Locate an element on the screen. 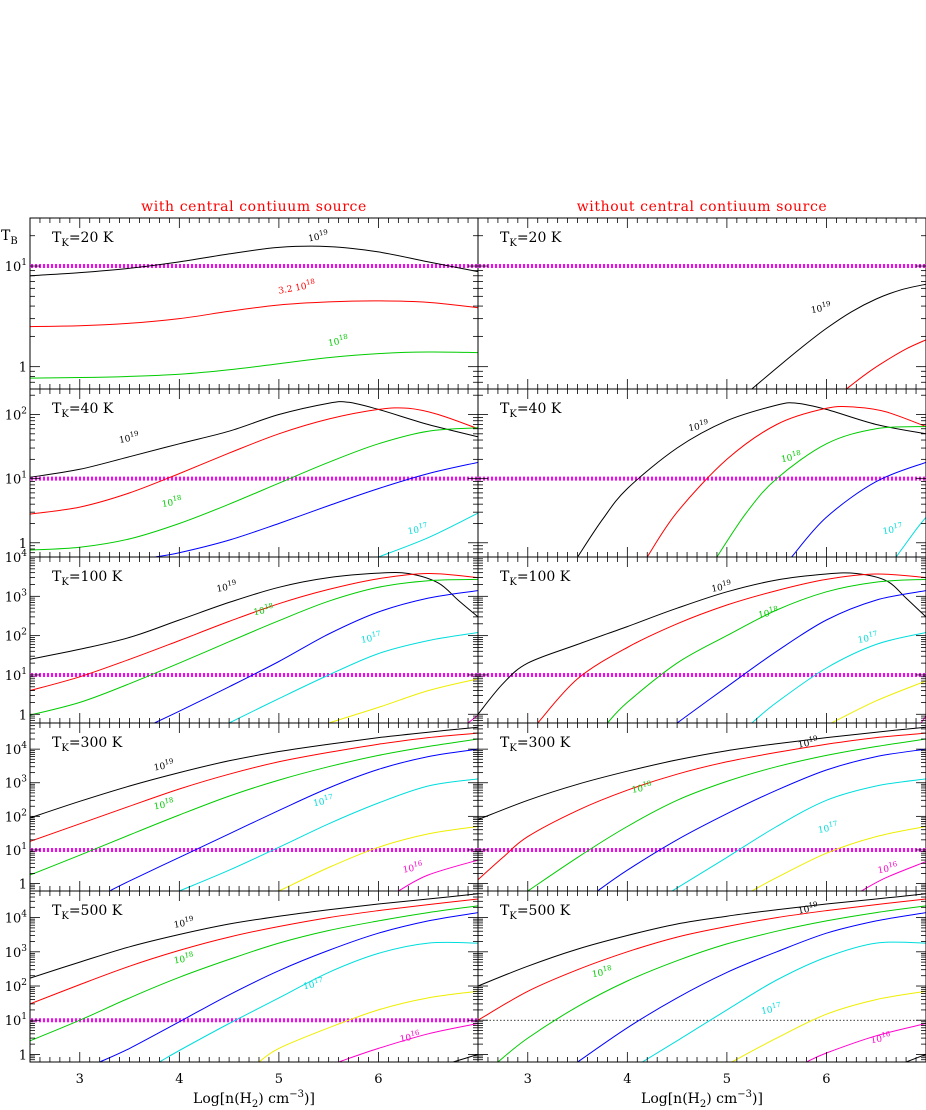 This screenshot has width=926, height=1110. panel-r1c0: 1019 1018 1017 1 10¹ 10² TK=40 K is located at coordinates (242, 473).